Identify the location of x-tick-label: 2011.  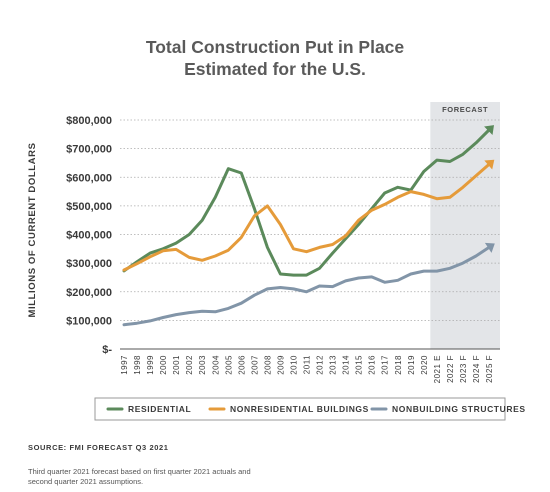
(307, 364).